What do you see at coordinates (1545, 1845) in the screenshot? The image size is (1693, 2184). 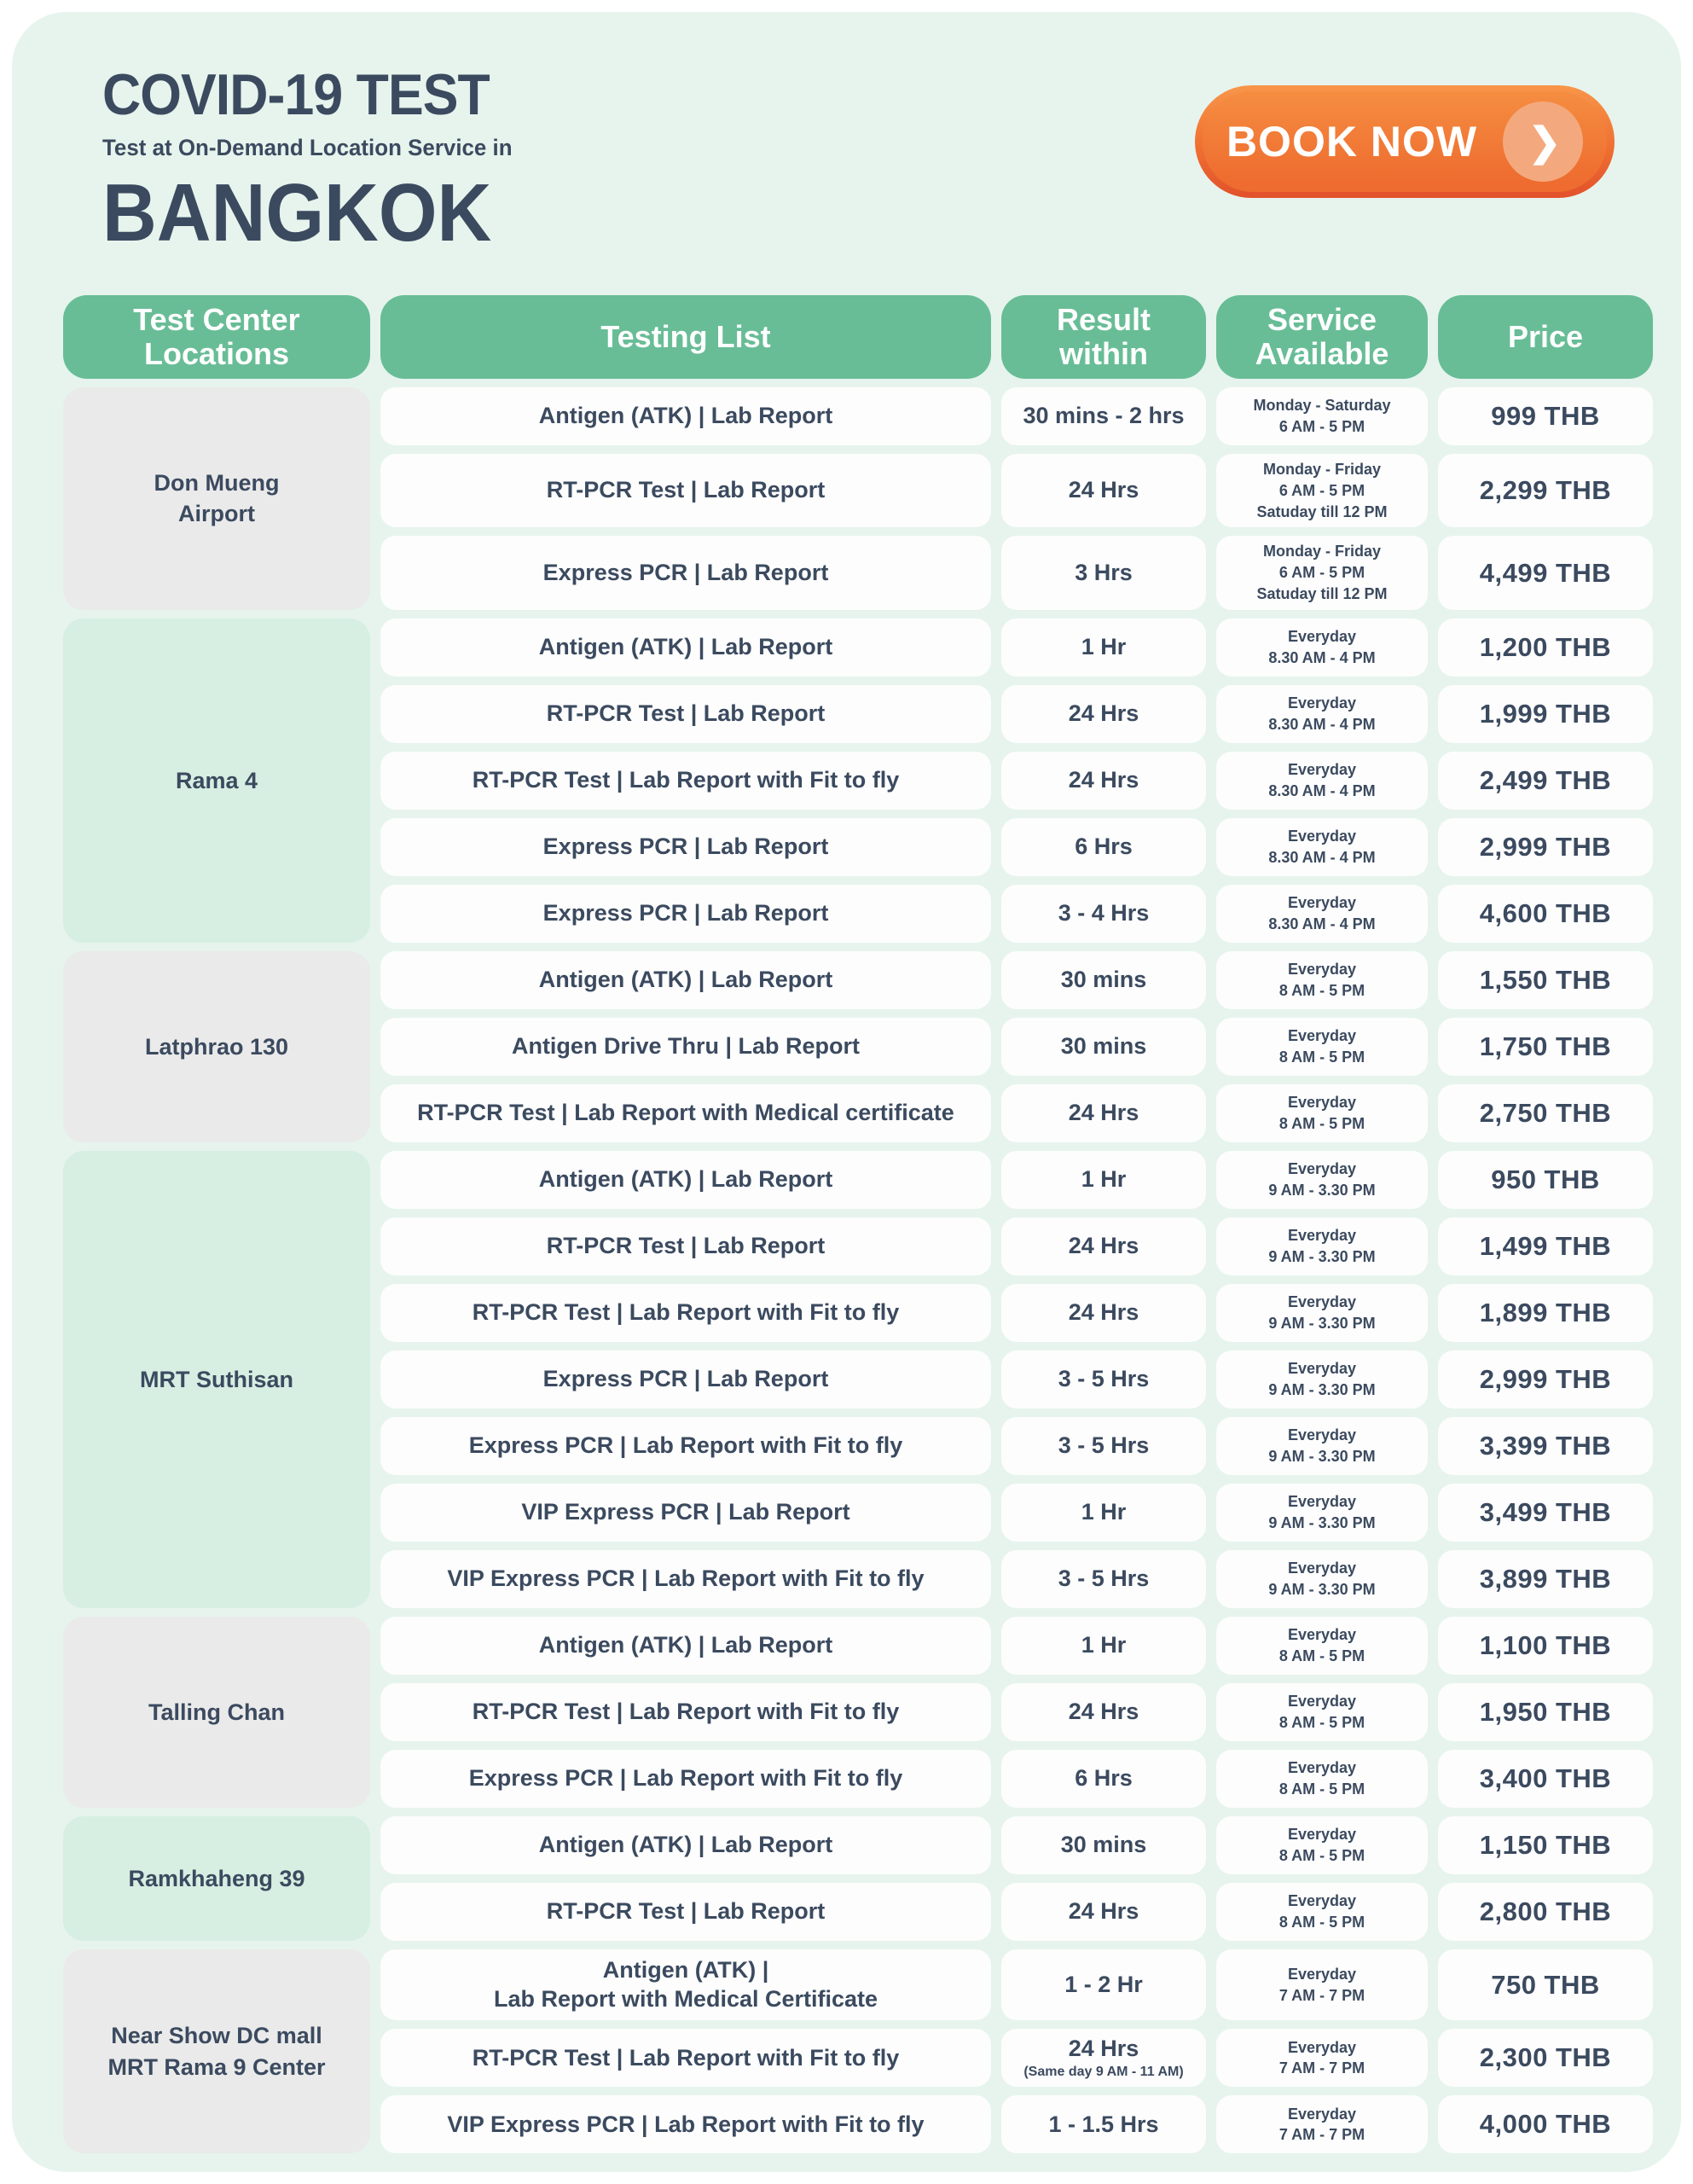 I see `price-cell: 1,150 THB` at bounding box center [1545, 1845].